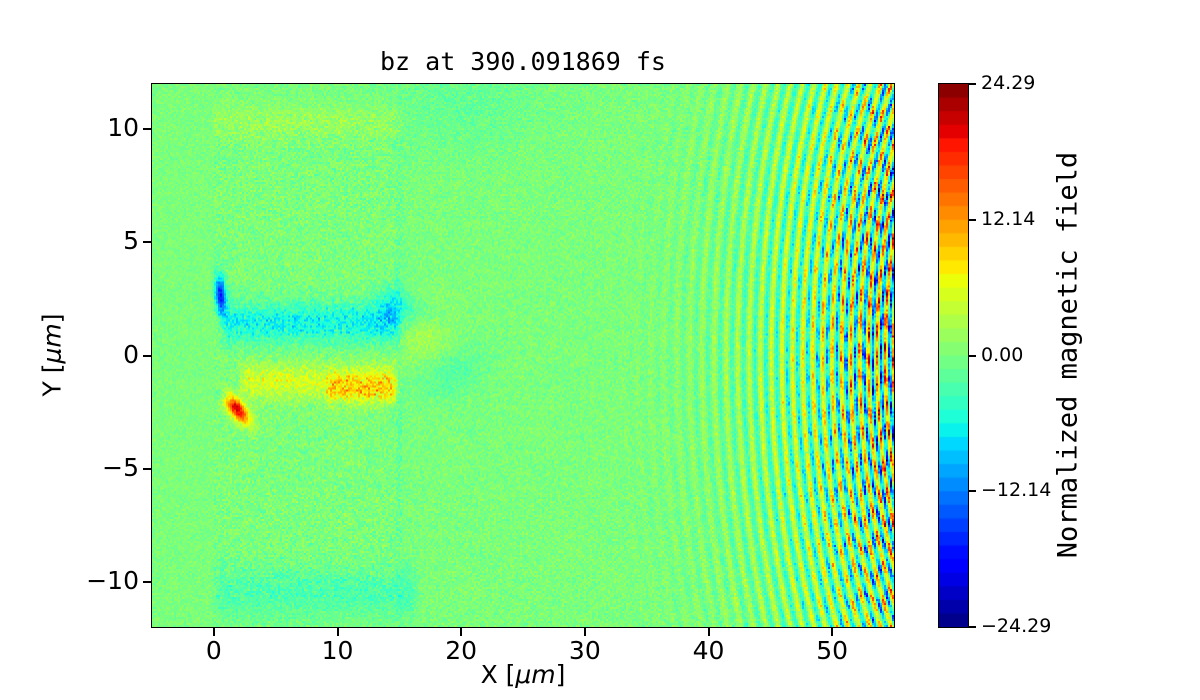  What do you see at coordinates (953, 355) in the screenshot?
I see `colorbar-gradient` at bounding box center [953, 355].